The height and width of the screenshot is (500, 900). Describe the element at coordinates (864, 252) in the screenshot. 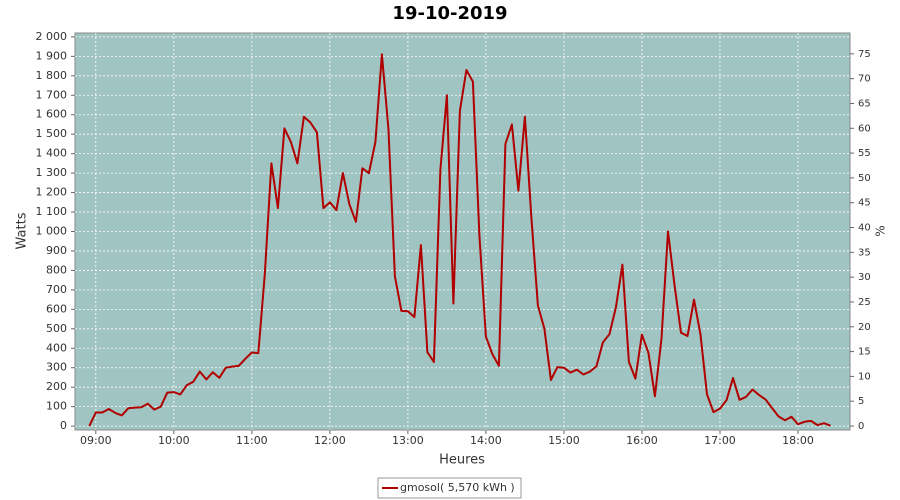

I see `y2-tick-label: 35` at that location.